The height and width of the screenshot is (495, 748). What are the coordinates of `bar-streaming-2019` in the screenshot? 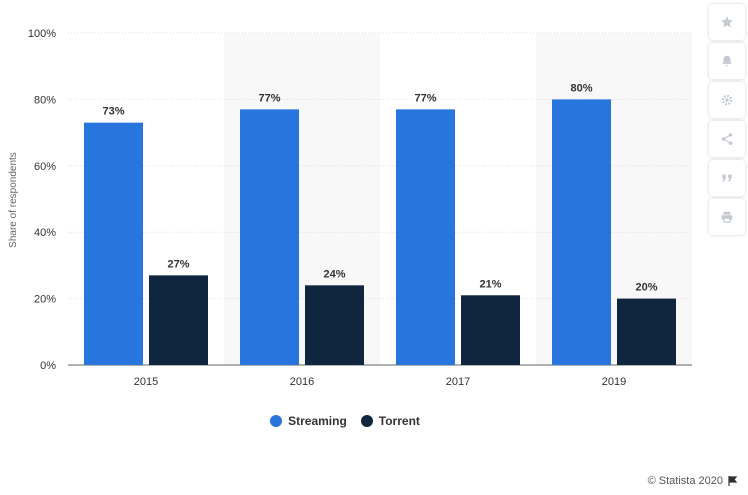 It's located at (581, 232).